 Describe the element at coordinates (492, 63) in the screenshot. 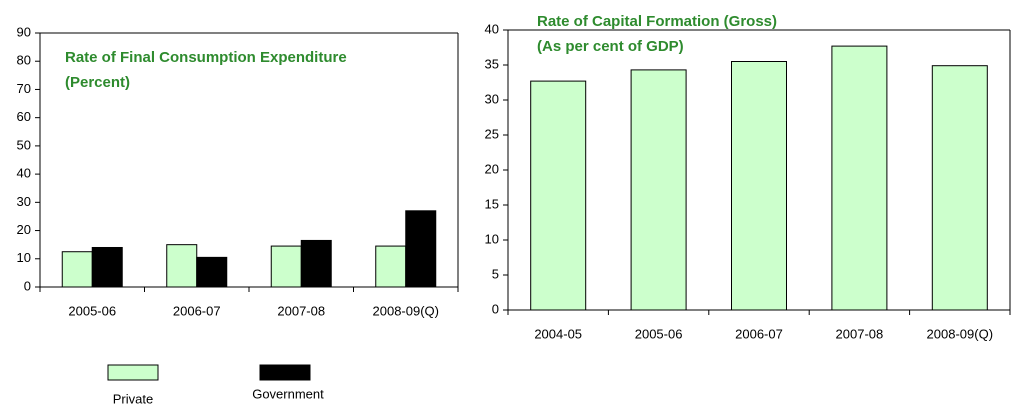

I see `y-tick-label: 35` at that location.